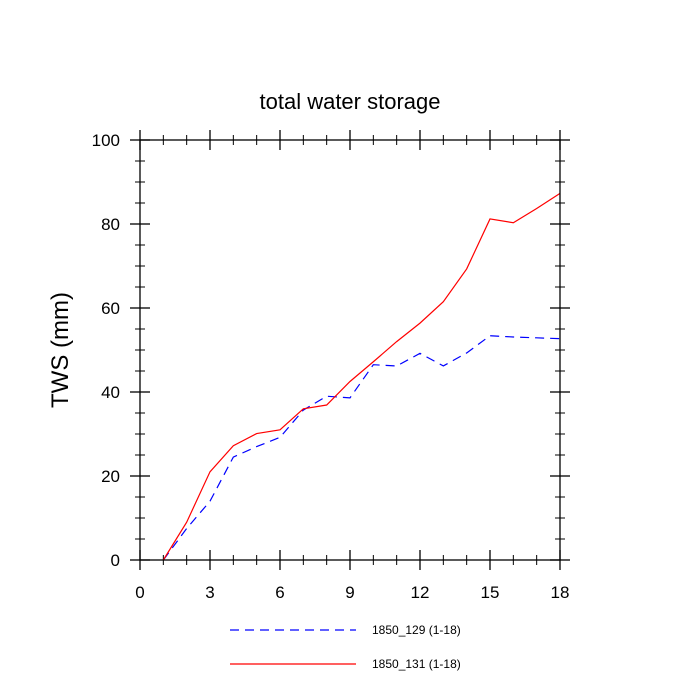  Describe the element at coordinates (110, 476) in the screenshot. I see `y-tick-label: 20` at that location.